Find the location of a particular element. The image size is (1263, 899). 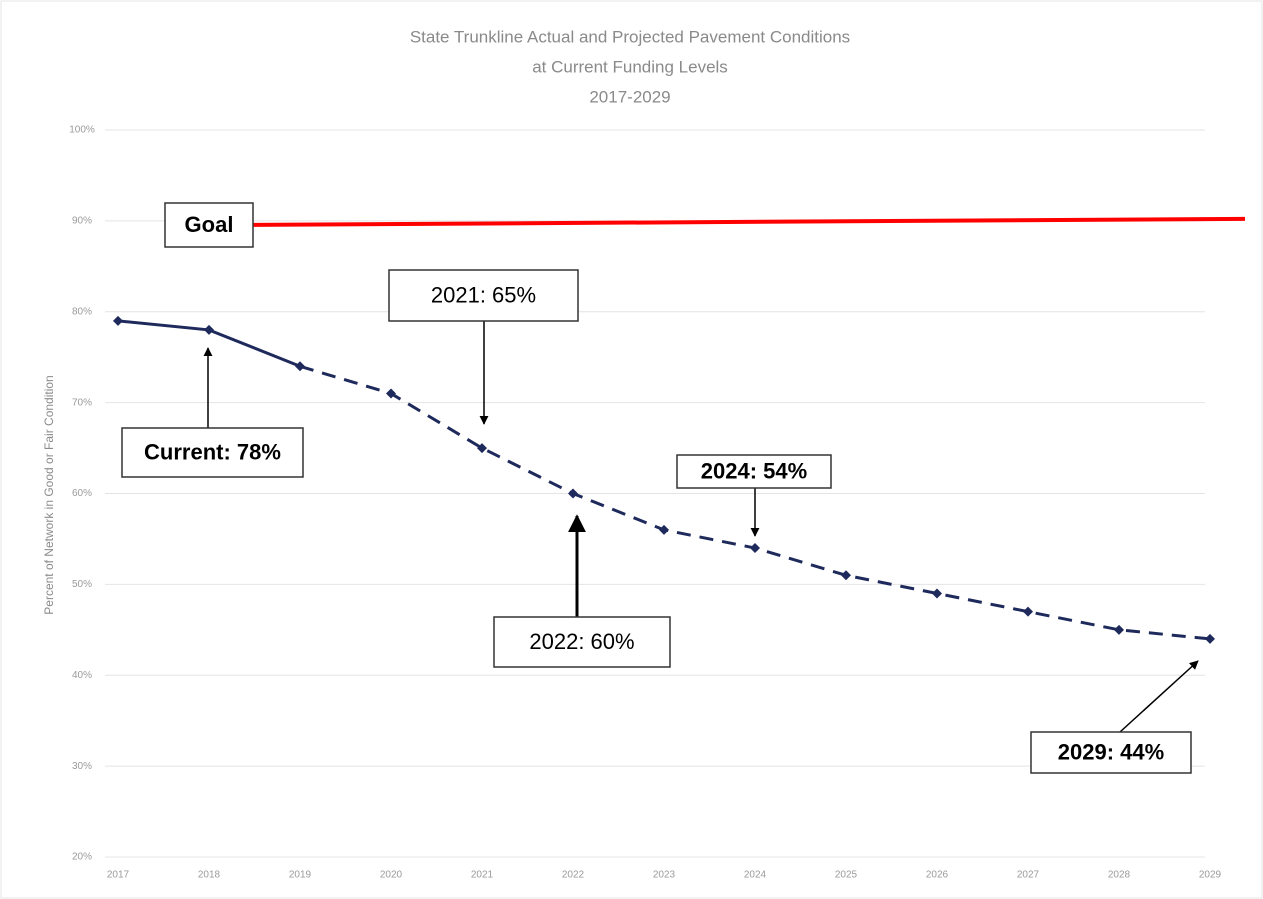

x-tick-label: 2027 is located at coordinates (1028, 875).